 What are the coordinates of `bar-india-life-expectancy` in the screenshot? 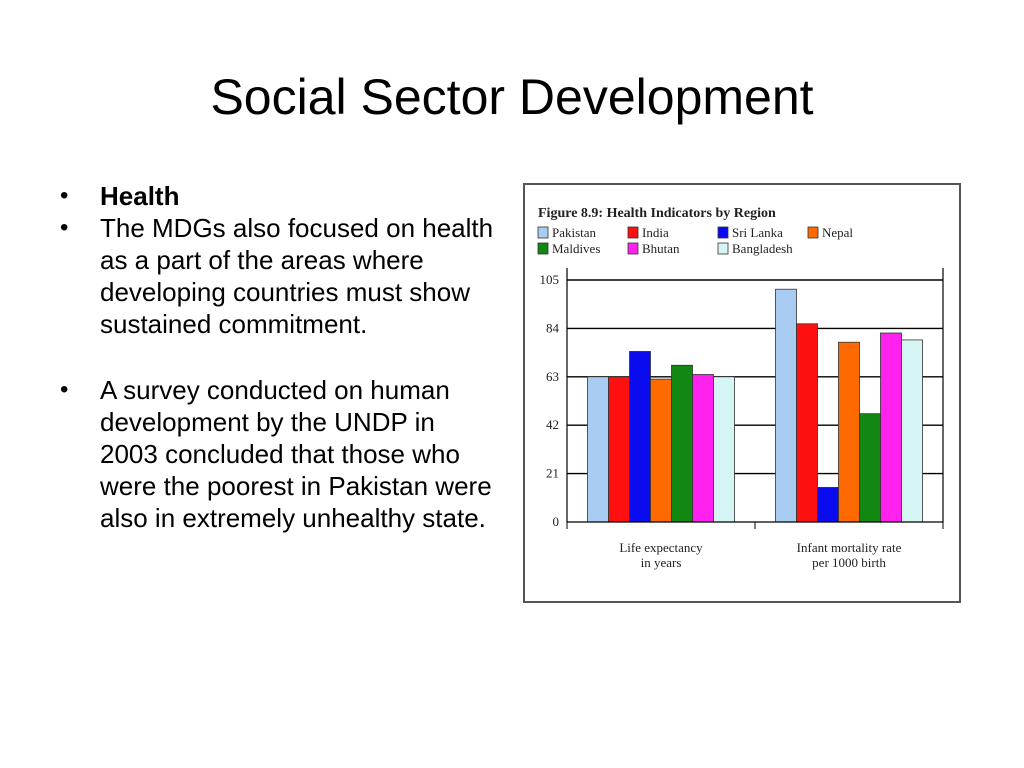 It's located at (619, 449).